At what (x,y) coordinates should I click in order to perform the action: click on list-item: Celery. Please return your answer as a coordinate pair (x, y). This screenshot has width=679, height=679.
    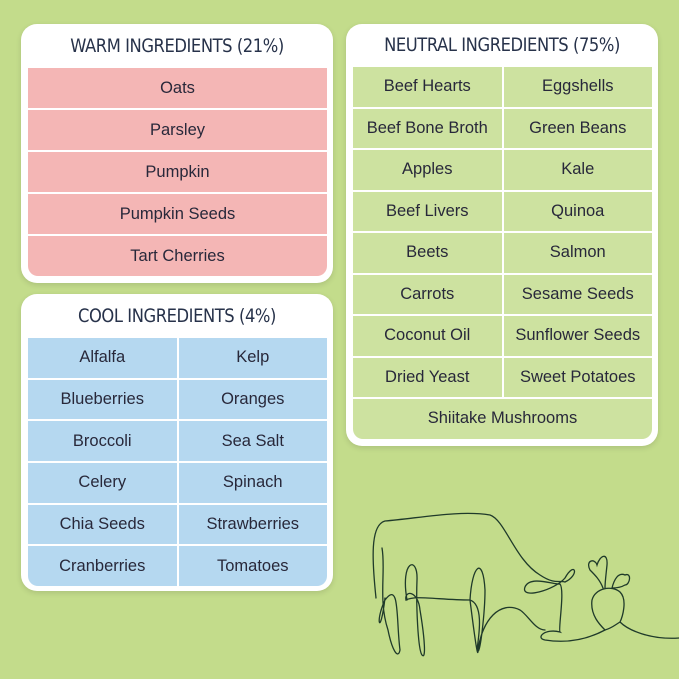
    Looking at the image, I should click on (102, 483).